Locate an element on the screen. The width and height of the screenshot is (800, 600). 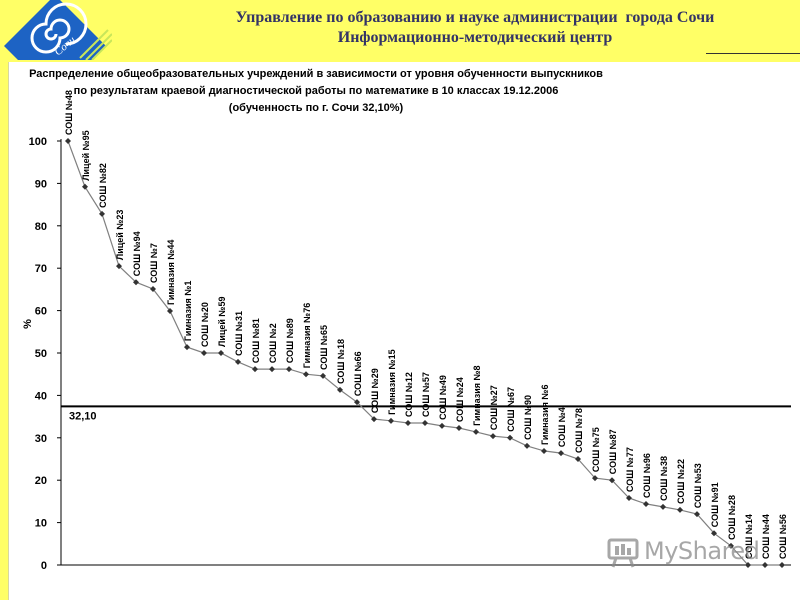
data-point-label: СОШ №49 is located at coordinates (443, 397).